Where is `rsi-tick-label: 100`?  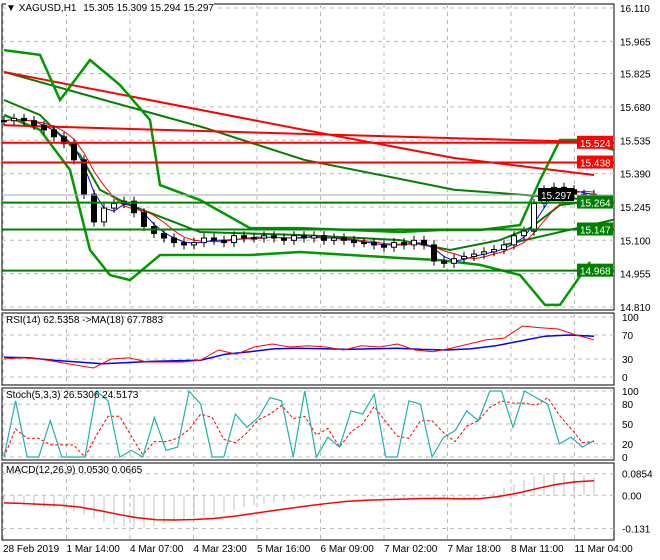
rsi-tick-label: 100 is located at coordinates (630, 318).